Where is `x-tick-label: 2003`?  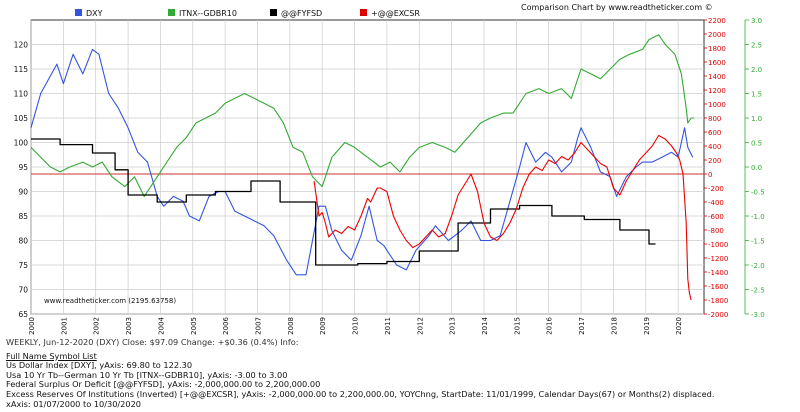
x-tick-label: 2003 is located at coordinates (129, 326).